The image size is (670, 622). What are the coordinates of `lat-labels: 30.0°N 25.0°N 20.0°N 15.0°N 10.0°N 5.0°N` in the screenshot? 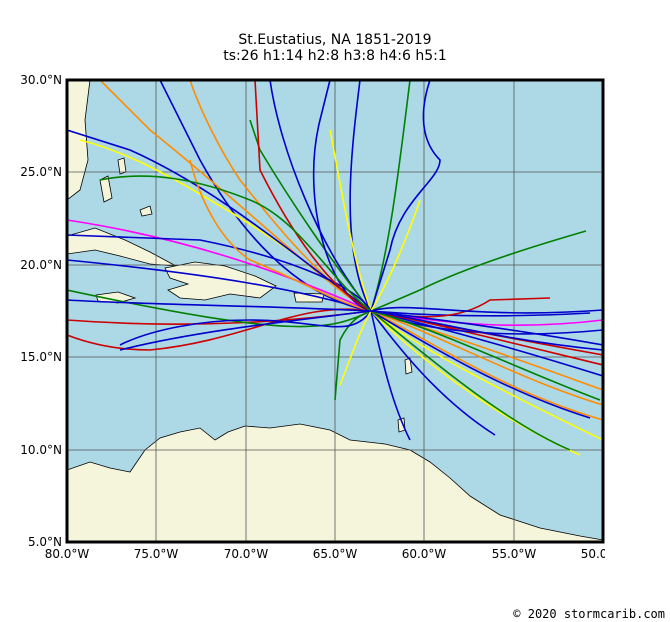 It's located at (41, 311).